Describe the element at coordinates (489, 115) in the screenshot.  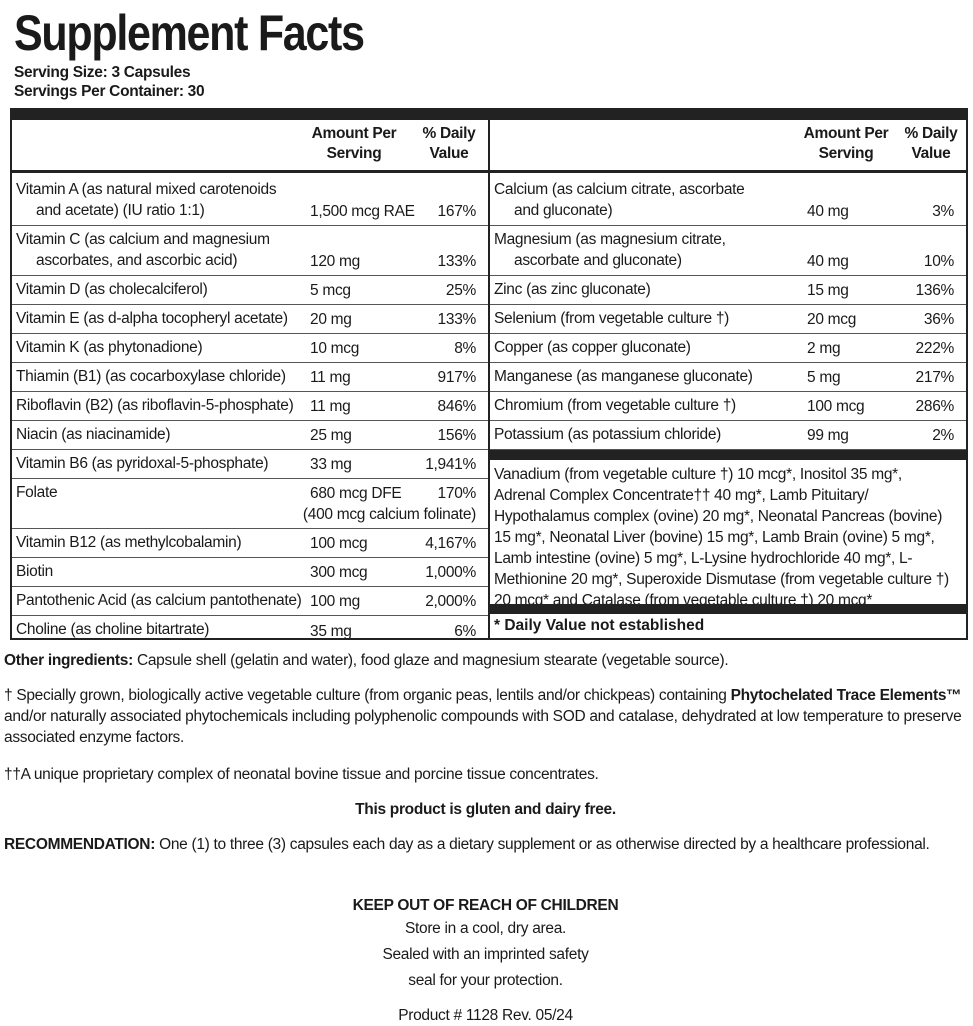
I see `divider-bar` at that location.